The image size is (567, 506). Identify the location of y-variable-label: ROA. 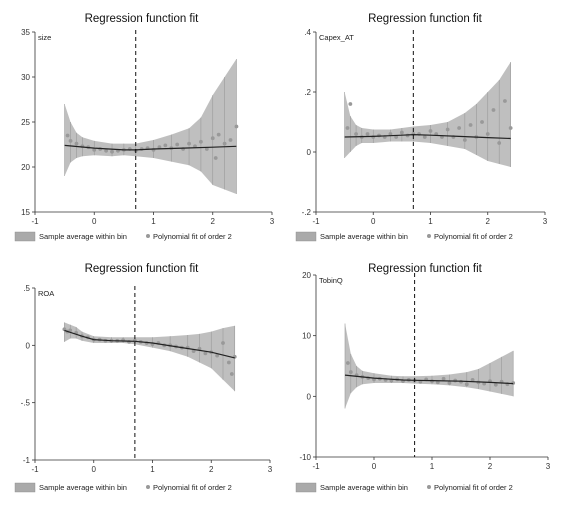
(46, 293).